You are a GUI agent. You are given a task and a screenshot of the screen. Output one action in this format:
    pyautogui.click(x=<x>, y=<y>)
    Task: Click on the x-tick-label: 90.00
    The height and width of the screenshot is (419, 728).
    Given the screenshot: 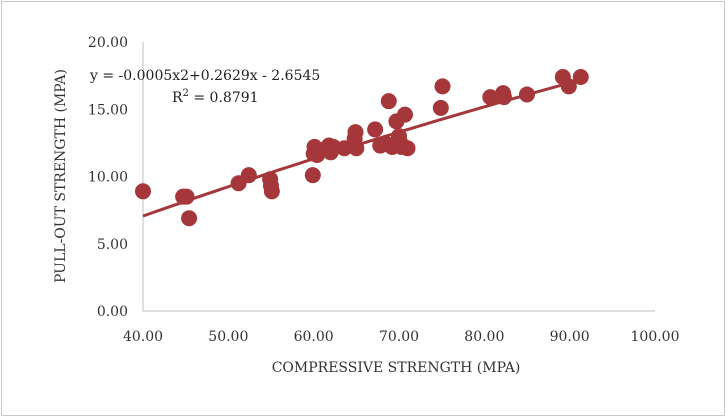 What is the action you would take?
    pyautogui.click(x=570, y=337)
    